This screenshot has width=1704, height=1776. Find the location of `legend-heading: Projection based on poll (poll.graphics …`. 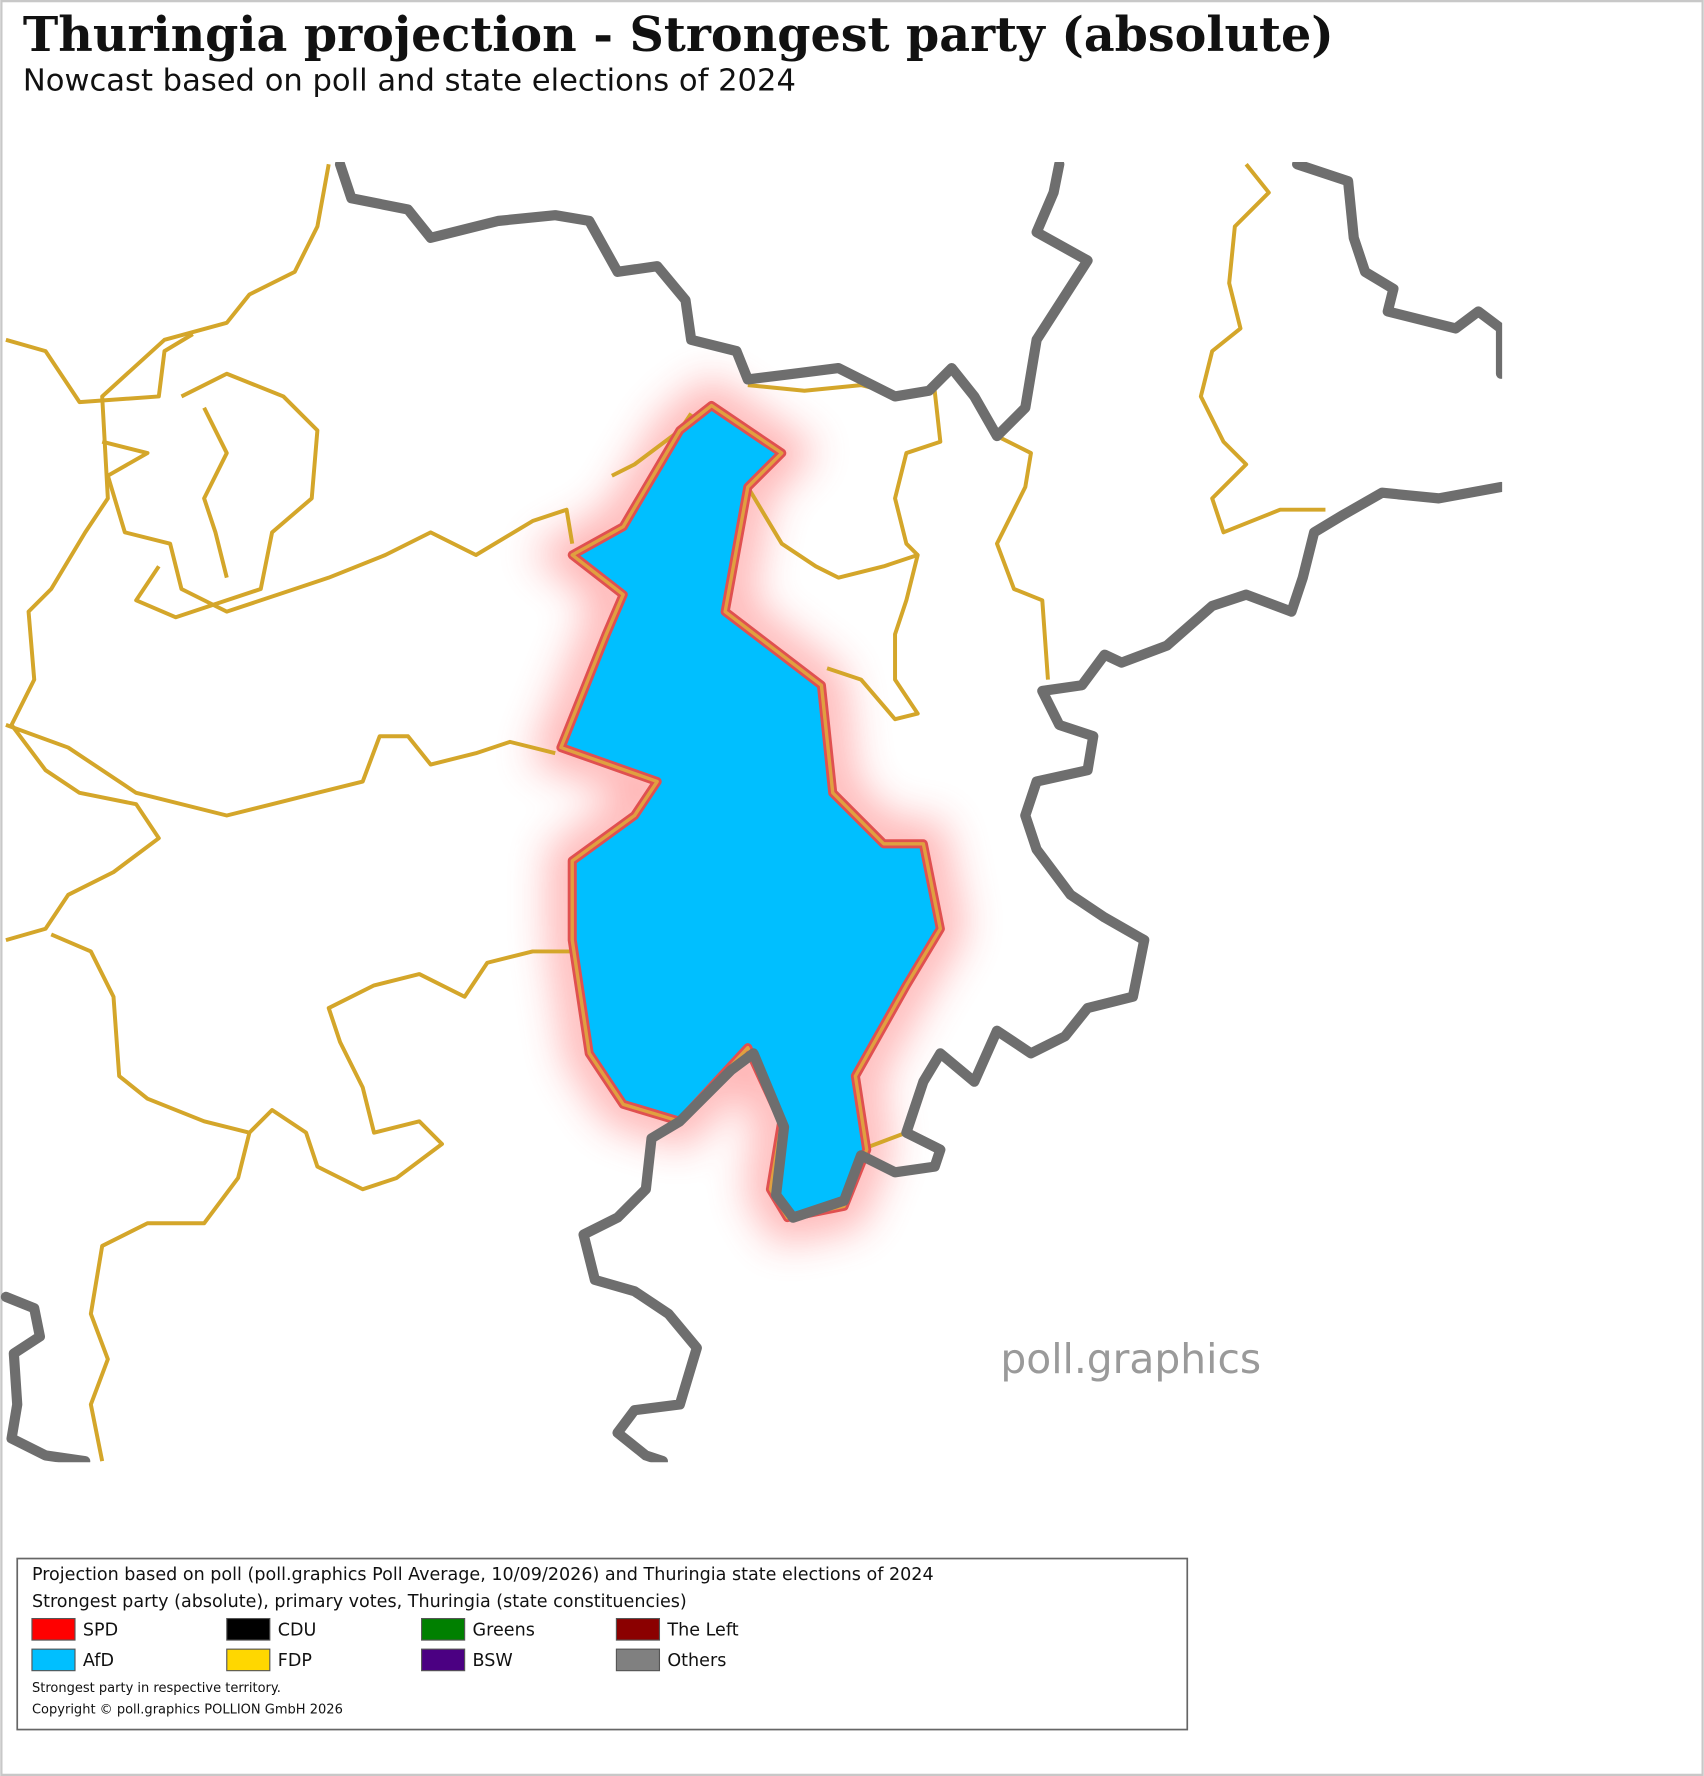

legend-heading: Projection based on poll (poll.graphics … is located at coordinates (483, 1575).